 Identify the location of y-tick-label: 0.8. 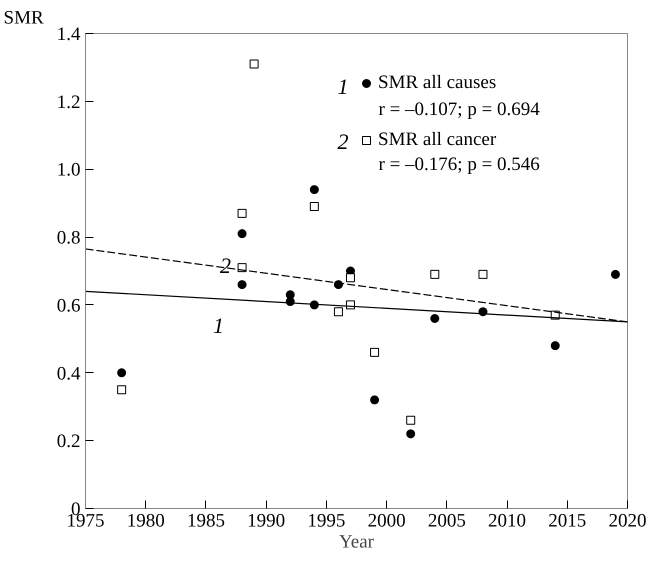
(68, 238).